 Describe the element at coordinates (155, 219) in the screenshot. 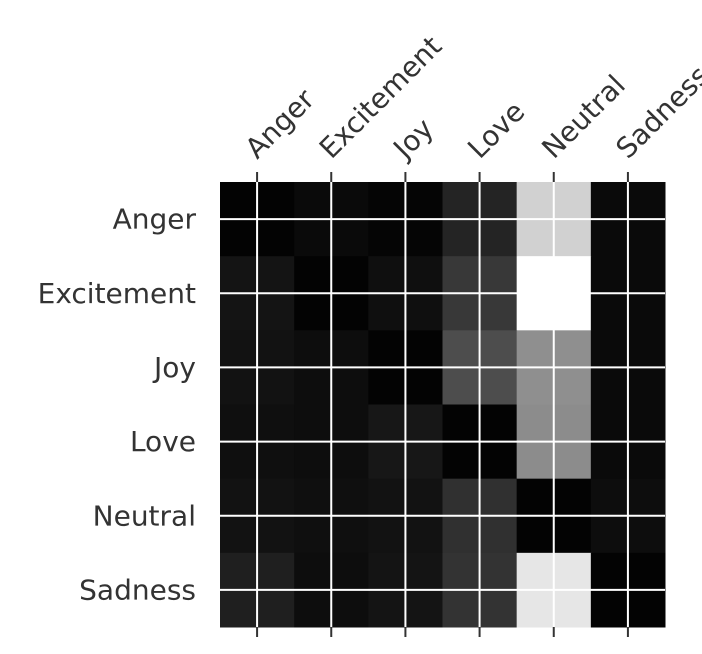

I see `y-tick-label: Anger` at that location.